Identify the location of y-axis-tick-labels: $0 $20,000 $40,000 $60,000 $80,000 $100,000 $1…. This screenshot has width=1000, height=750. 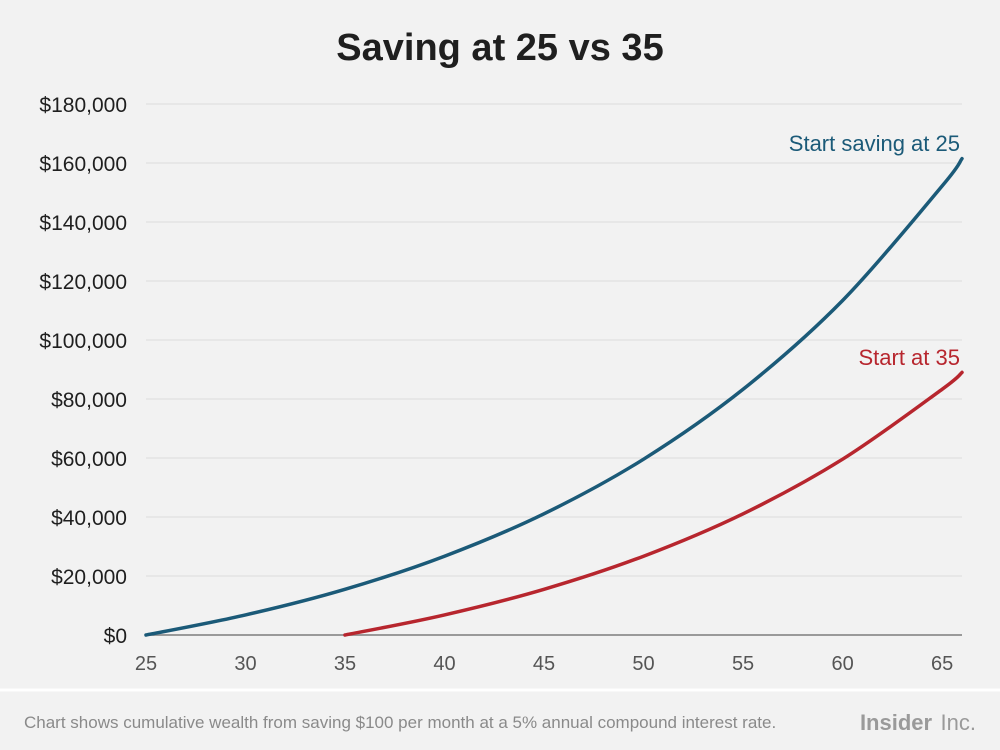
(83, 371).